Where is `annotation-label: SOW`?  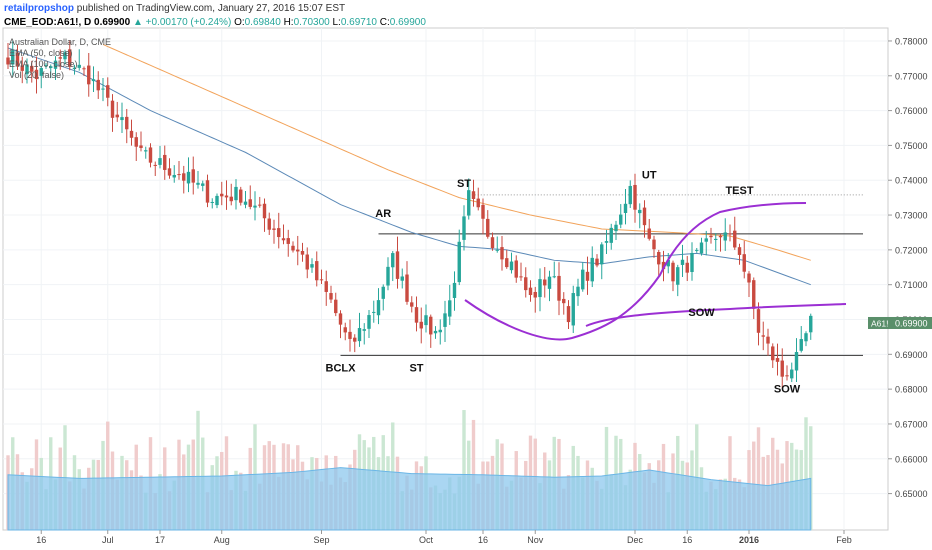 annotation-label: SOW is located at coordinates (787, 390).